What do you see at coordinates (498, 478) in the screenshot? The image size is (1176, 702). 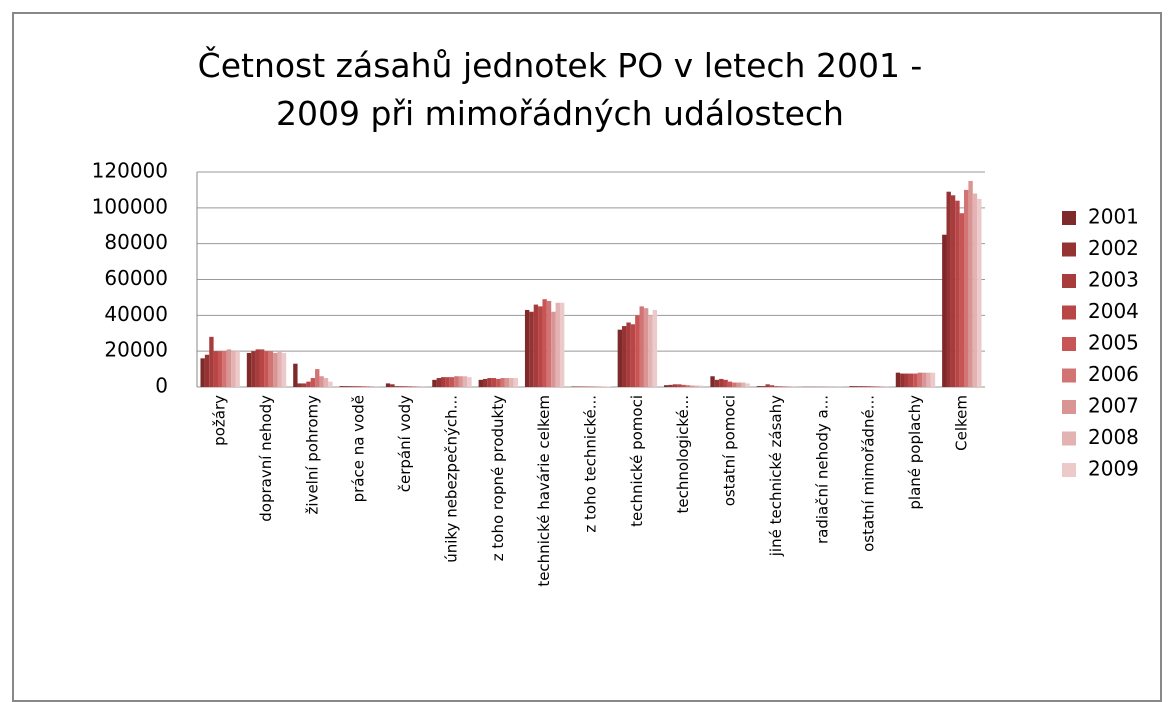 I see `x-tick-label: z toho ropné produkty` at bounding box center [498, 478].